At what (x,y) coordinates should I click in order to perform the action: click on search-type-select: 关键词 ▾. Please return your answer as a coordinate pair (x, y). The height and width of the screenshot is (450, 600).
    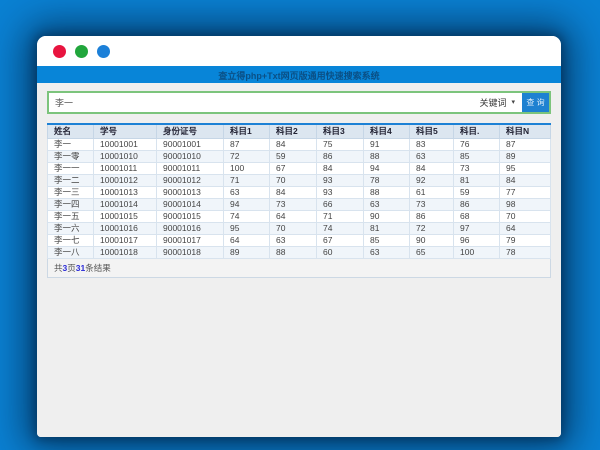
    Looking at the image, I should click on (497, 102).